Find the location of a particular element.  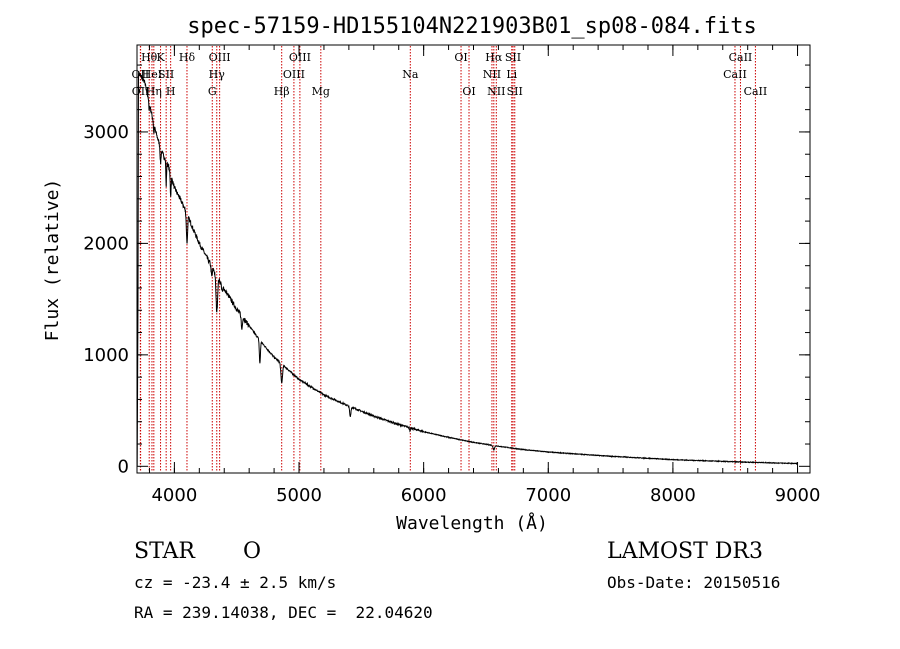

x-axis-label: Wavelength (Å) is located at coordinates (472, 523).